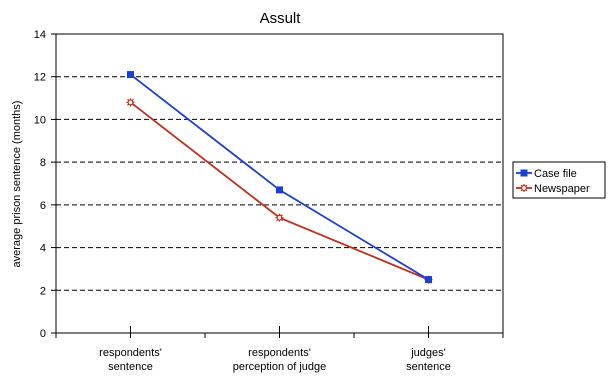  What do you see at coordinates (17, 184) in the screenshot?
I see `y-axis-label: average prison sentence (months)` at bounding box center [17, 184].